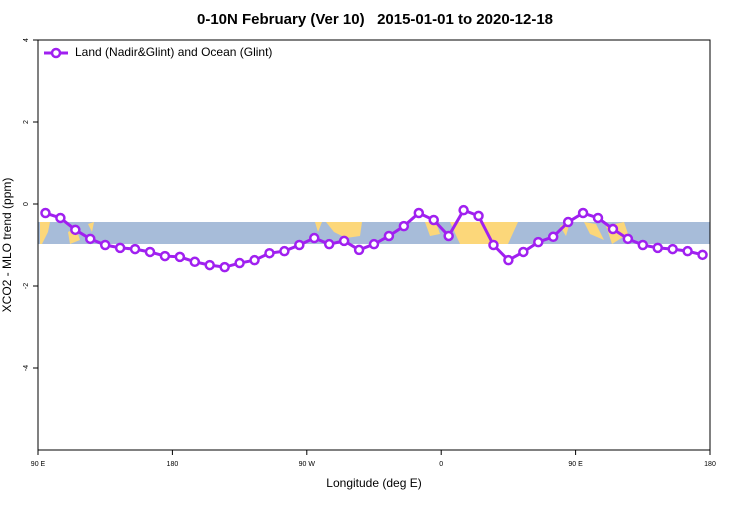 Image resolution: width=750 pixels, height=505 pixels. I want to click on y-axis-label: XCO2 - MLO trend (ppm), so click(7, 245).